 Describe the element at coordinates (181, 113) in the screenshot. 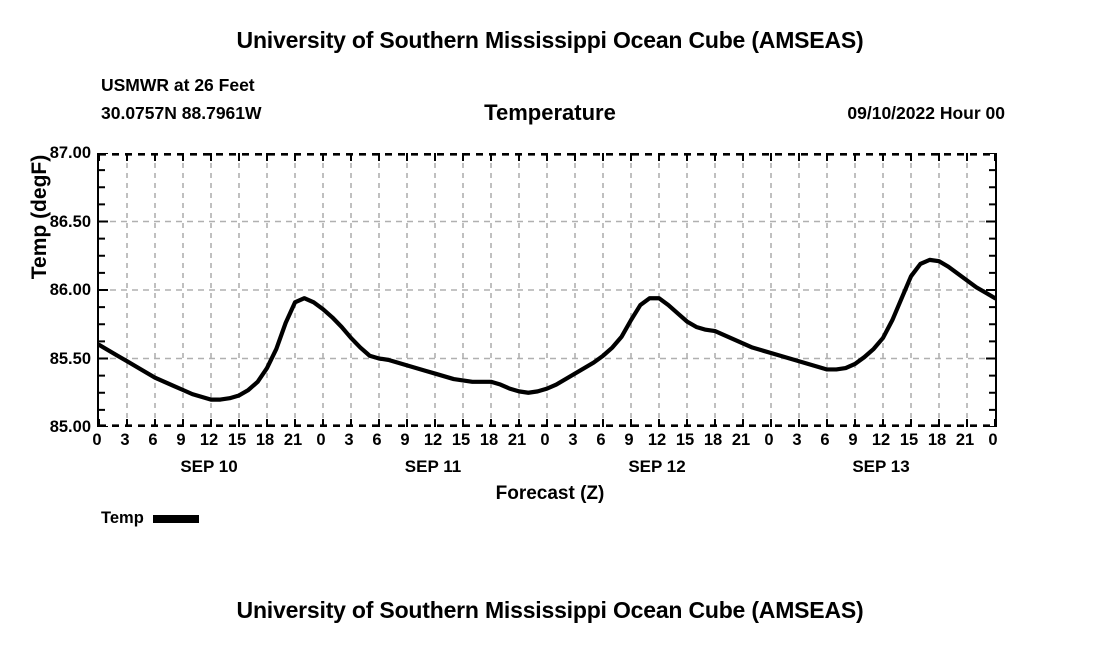

I see `coordinates-label: 30.0757N 88.7961W` at that location.